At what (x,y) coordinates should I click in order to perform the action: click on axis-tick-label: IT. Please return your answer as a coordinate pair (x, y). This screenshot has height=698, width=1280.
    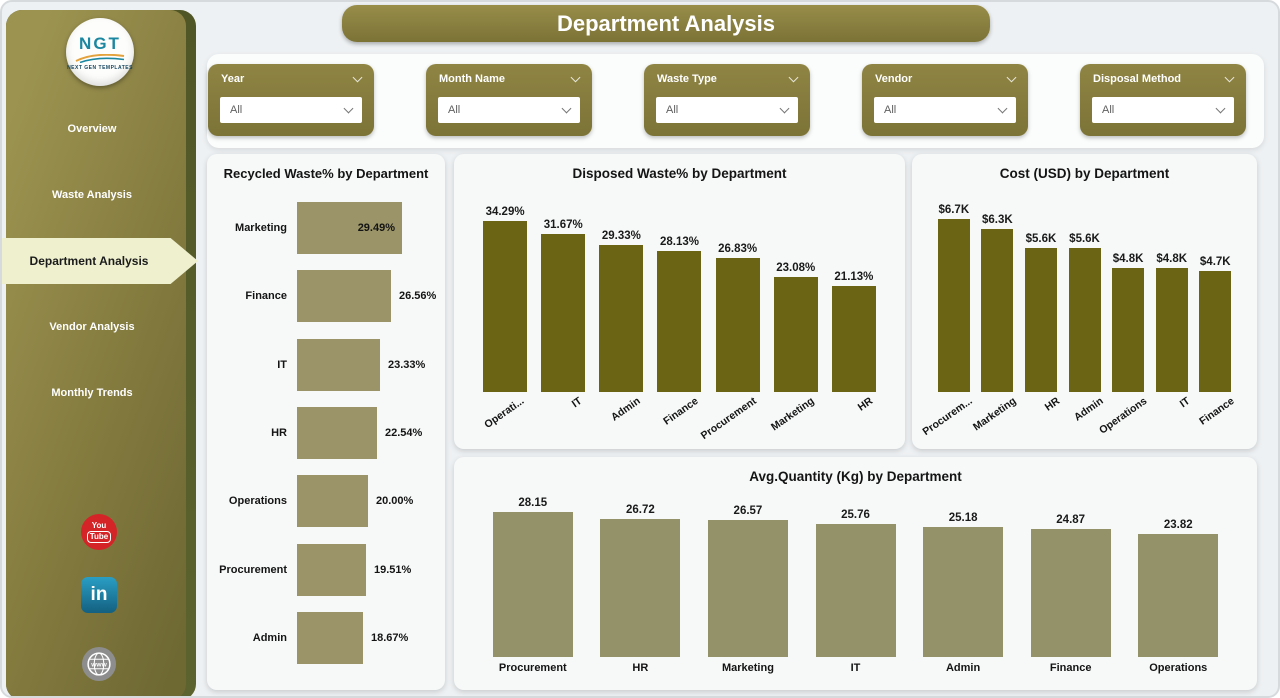
    Looking at the image, I should click on (1185, 403).